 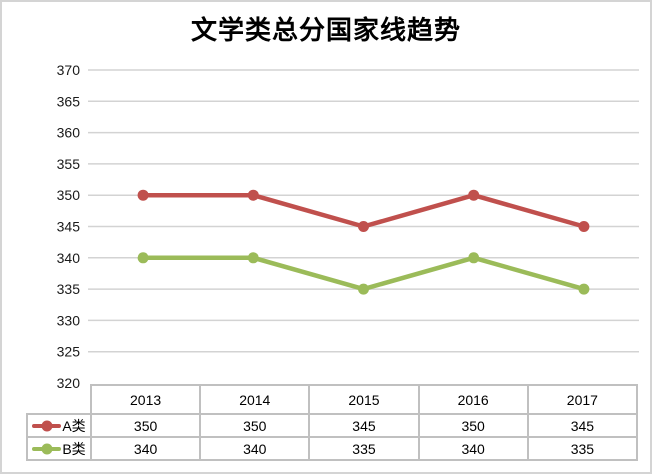 What do you see at coordinates (363, 226) in the screenshot?
I see `data-point-A类-2015` at bounding box center [363, 226].